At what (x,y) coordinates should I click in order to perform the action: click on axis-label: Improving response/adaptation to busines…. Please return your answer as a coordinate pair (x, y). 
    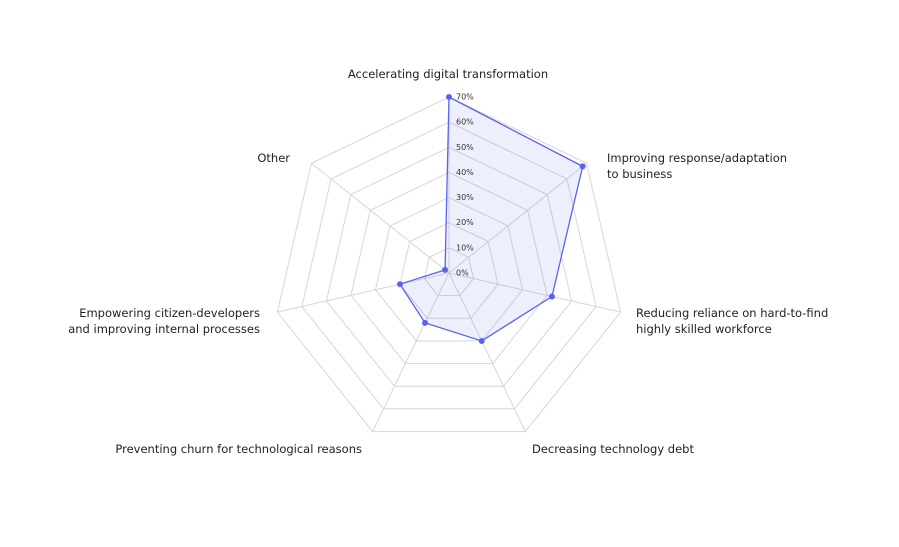
    Looking at the image, I should click on (697, 166).